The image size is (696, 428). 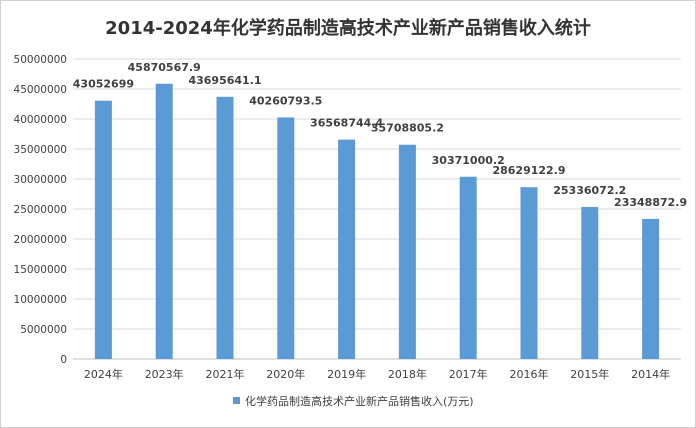 I want to click on y-tick-label: 30000000, so click(x=40, y=180).